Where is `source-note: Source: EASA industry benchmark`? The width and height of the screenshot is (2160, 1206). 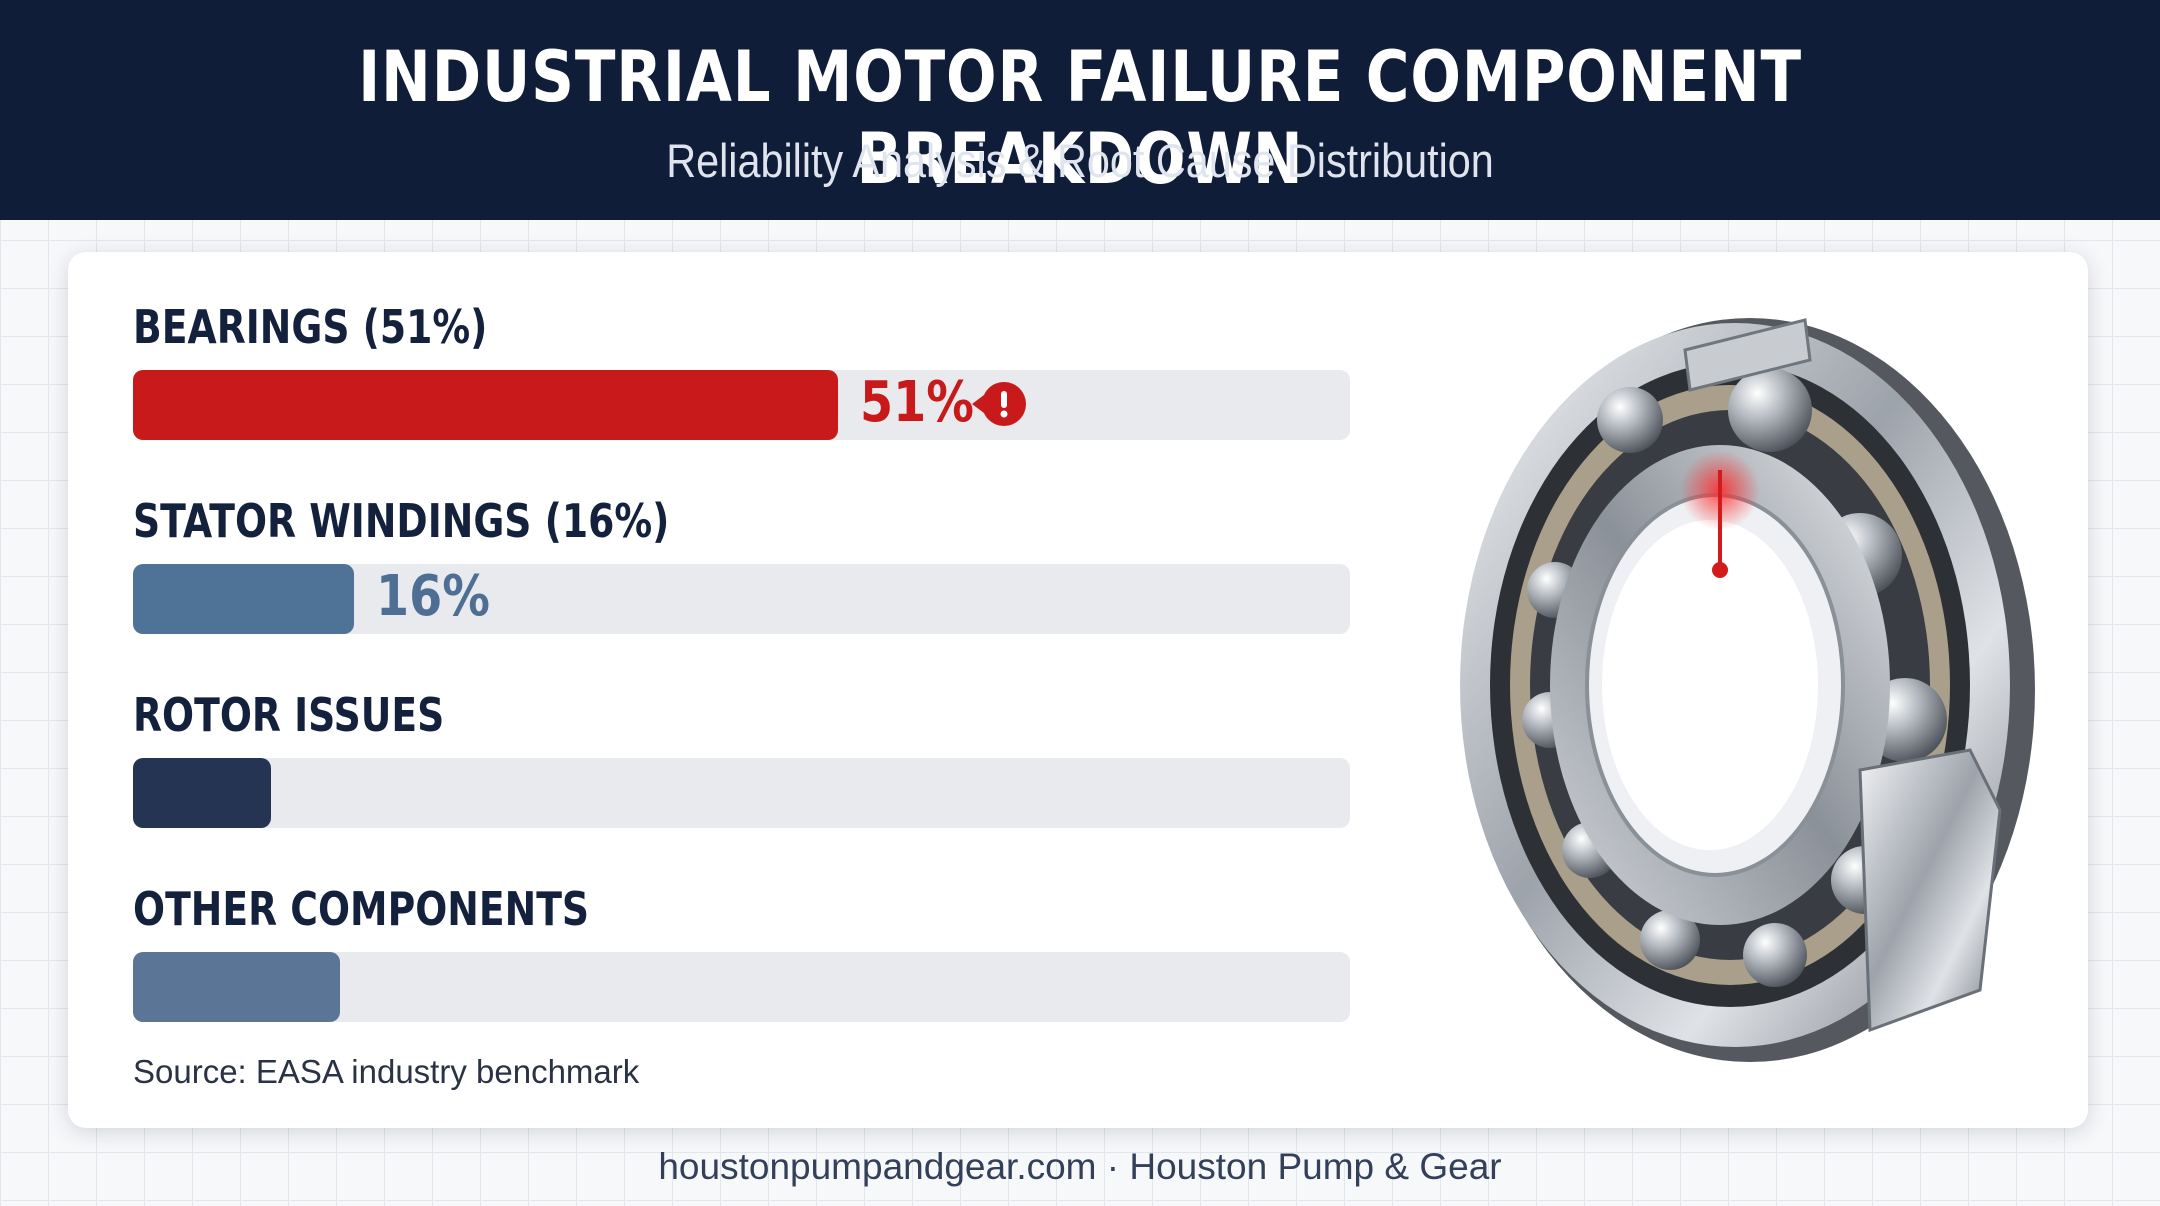
source-note: Source: EASA industry benchmark is located at coordinates (386, 1071).